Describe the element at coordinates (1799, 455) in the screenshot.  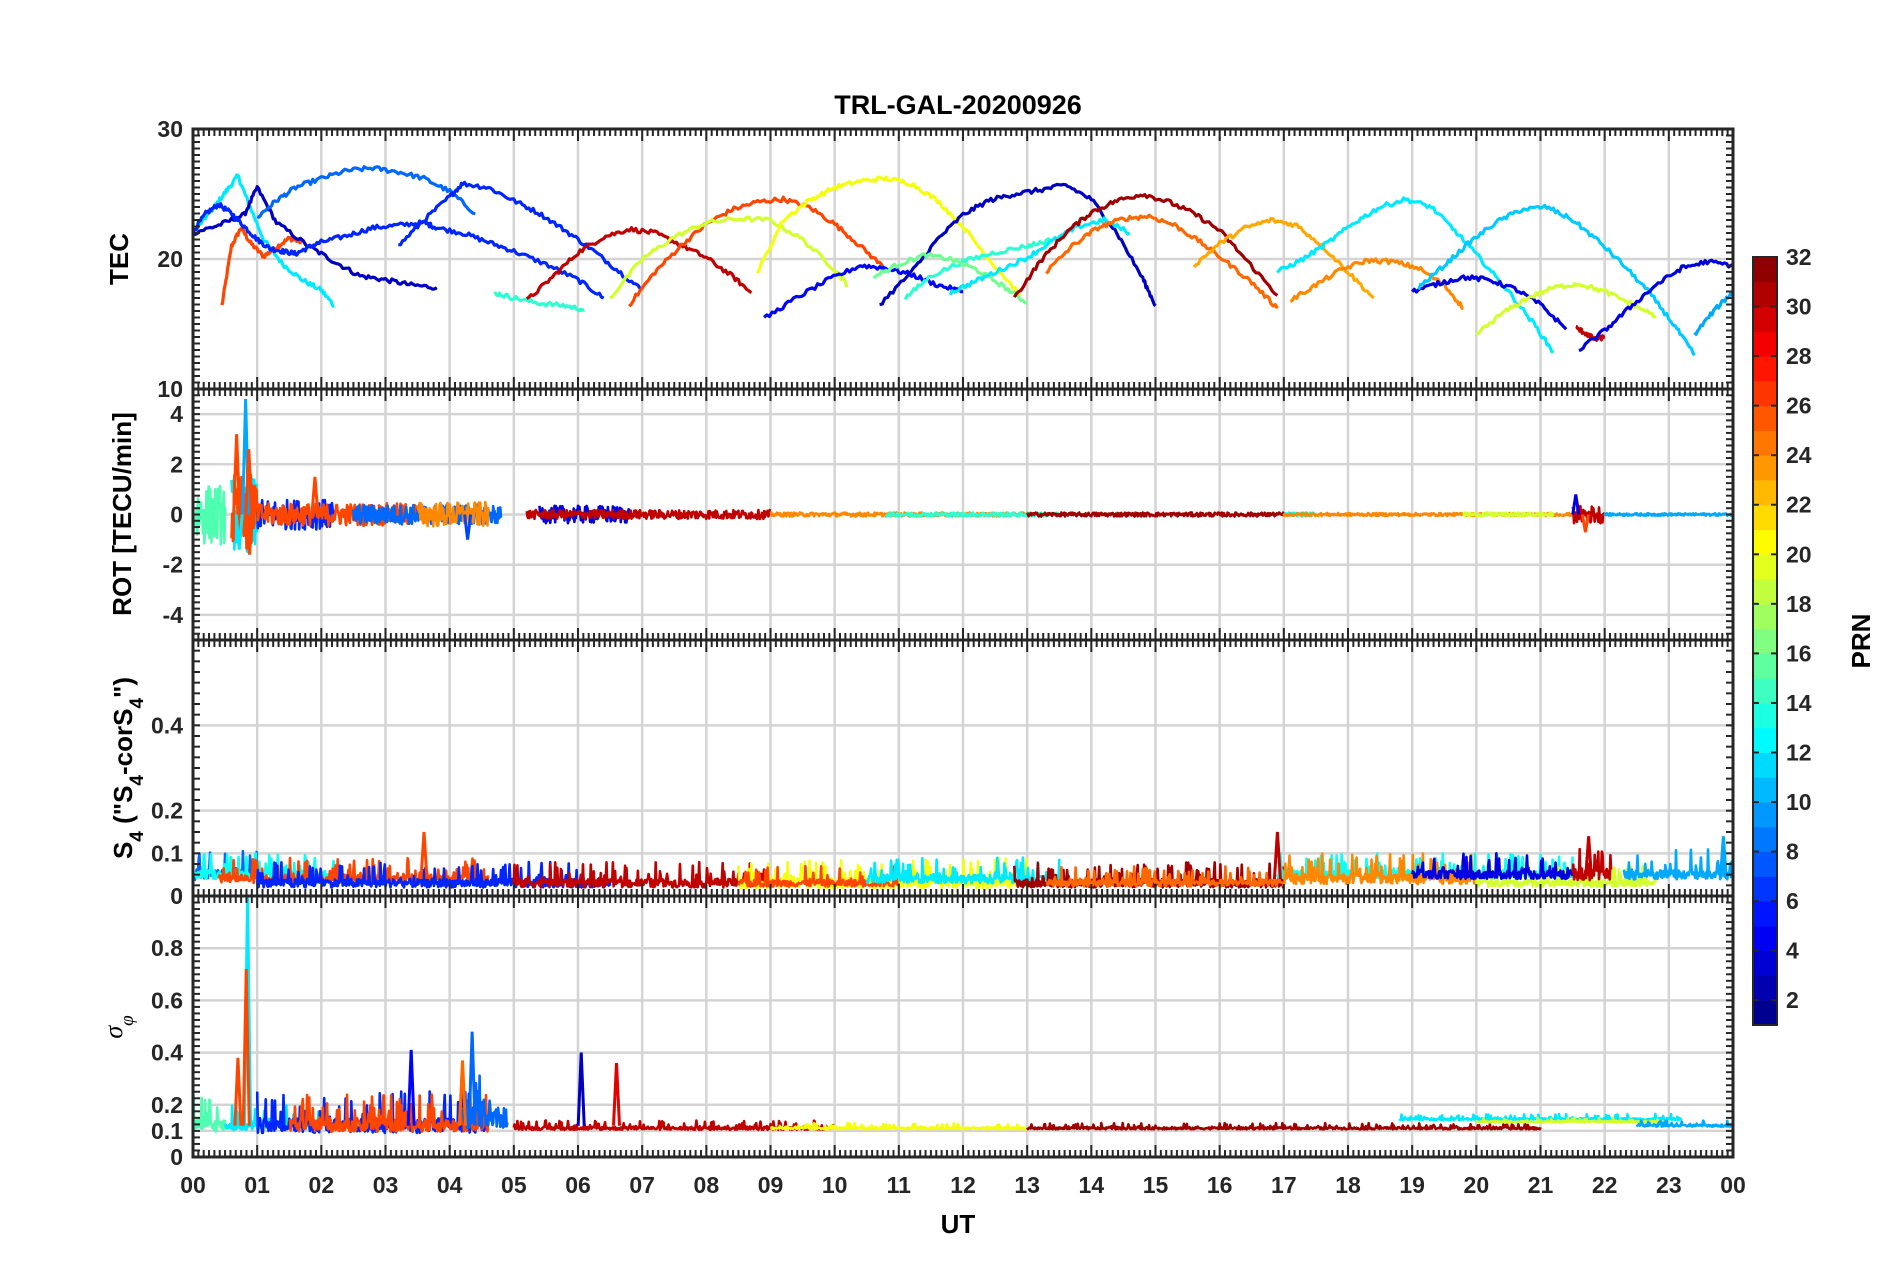
I see `colorbar-tick-label: 24` at that location.